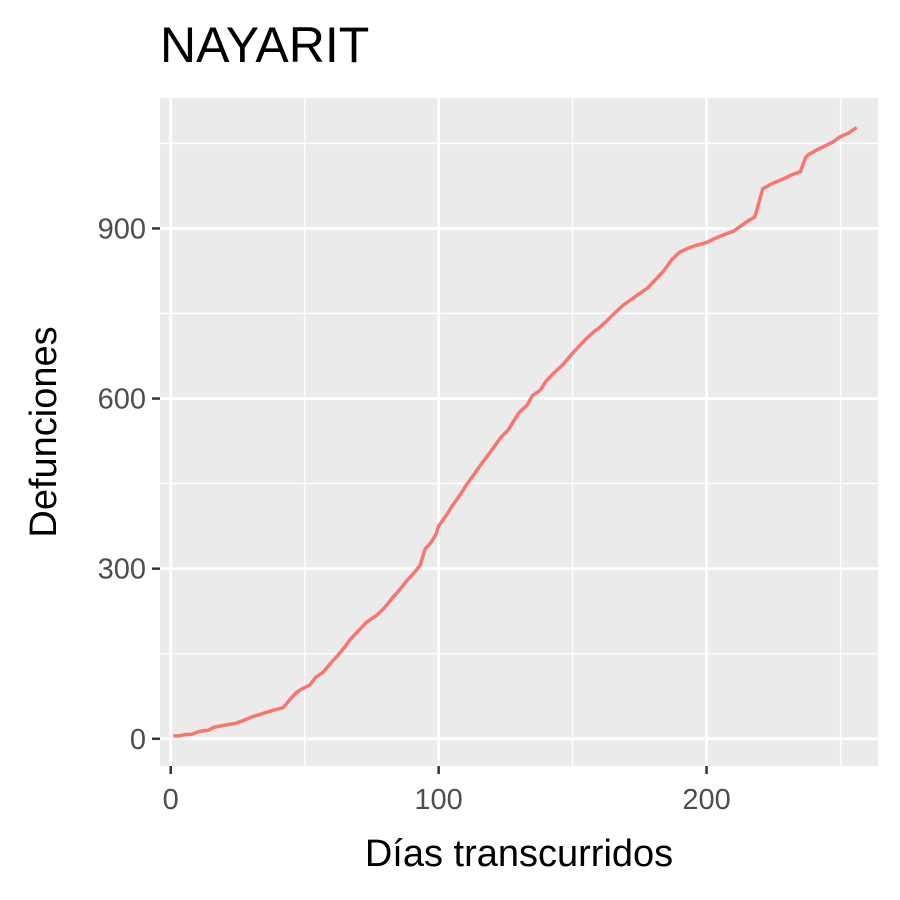 This screenshot has height=900, width=900. I want to click on x-axis-title: Días transcurridos, so click(519, 854).